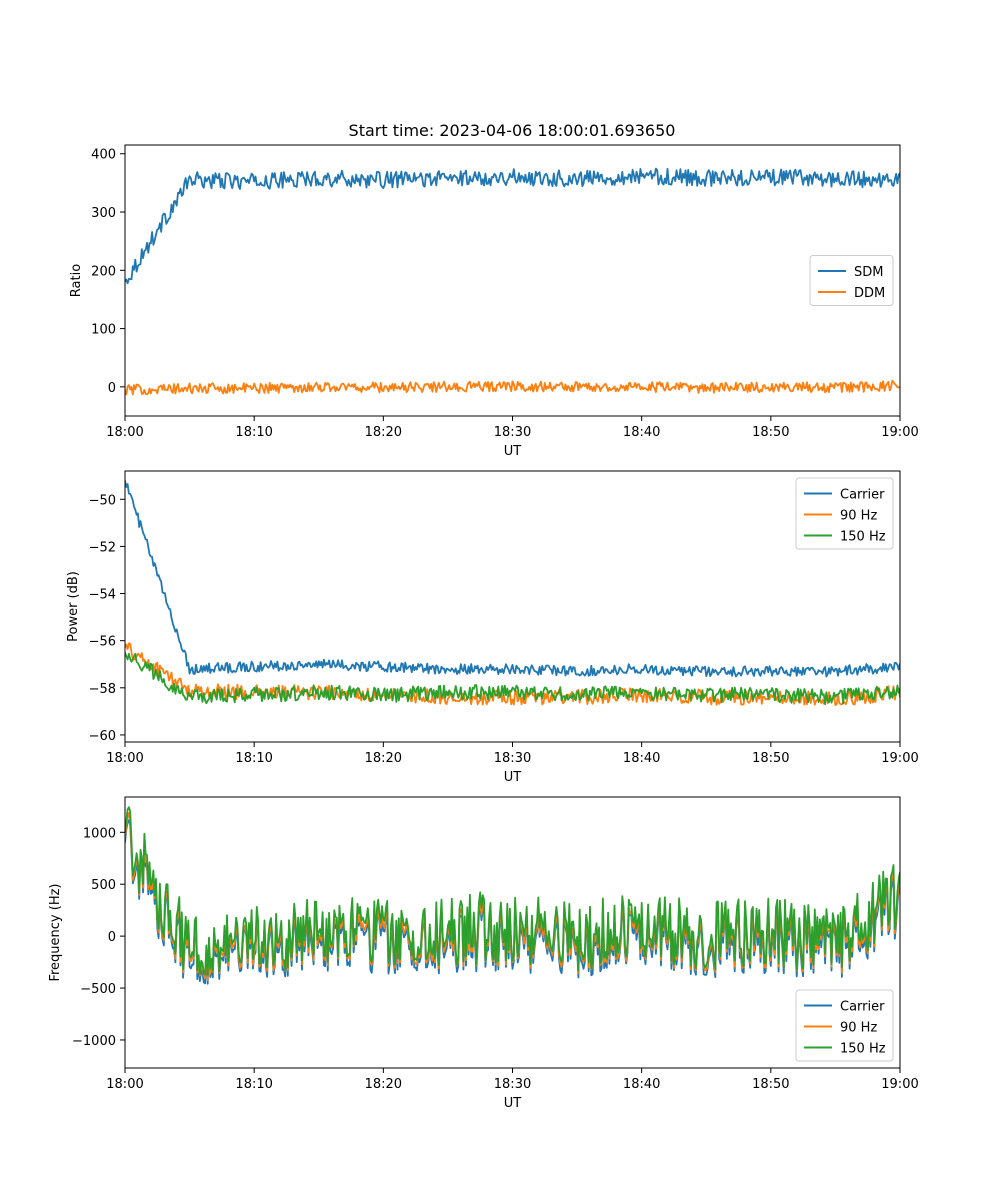  Describe the element at coordinates (851, 280) in the screenshot. I see `legend: SDM DDM` at that location.